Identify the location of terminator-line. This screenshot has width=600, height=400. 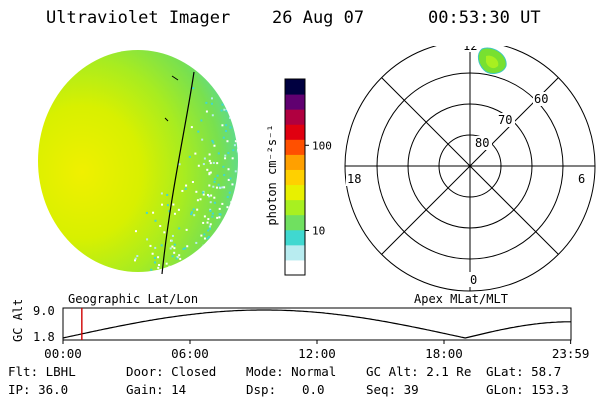
(178, 173).